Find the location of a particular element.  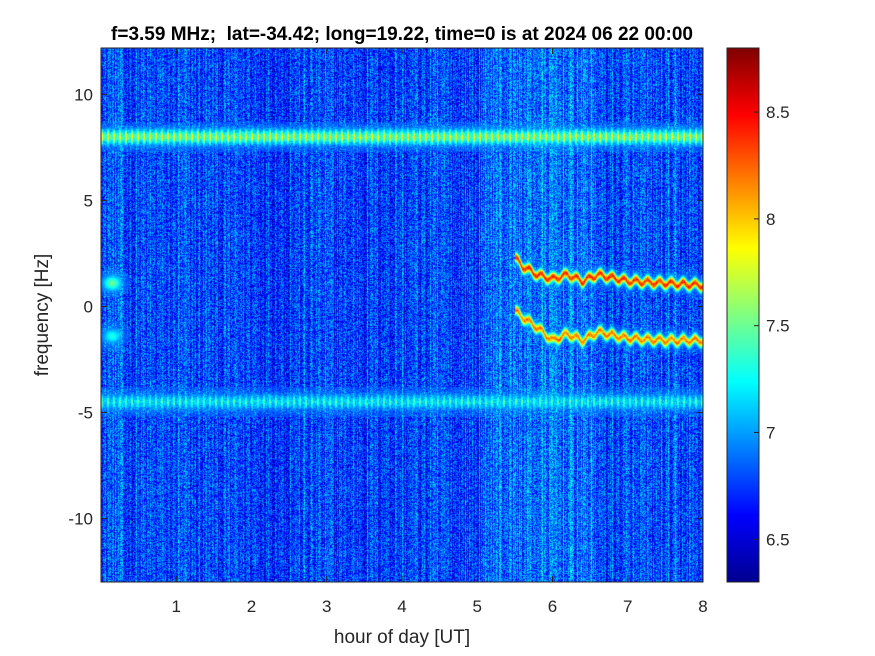

colorbar-tick-label: 6.5 is located at coordinates (778, 539).